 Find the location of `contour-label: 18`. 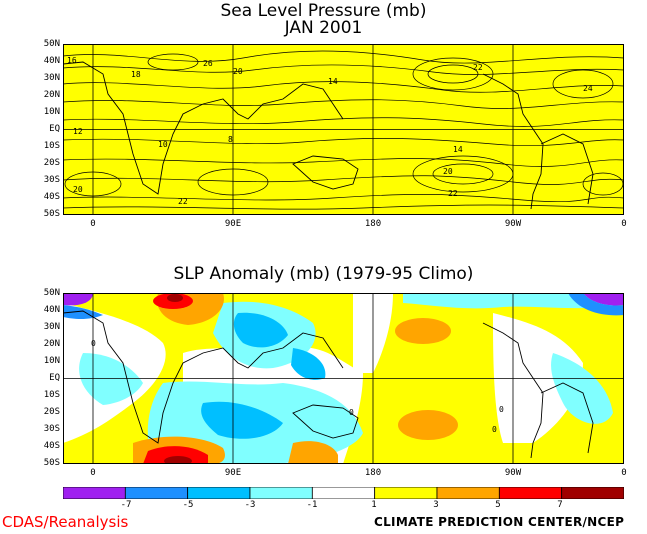

contour-label: 18 is located at coordinates (136, 74).